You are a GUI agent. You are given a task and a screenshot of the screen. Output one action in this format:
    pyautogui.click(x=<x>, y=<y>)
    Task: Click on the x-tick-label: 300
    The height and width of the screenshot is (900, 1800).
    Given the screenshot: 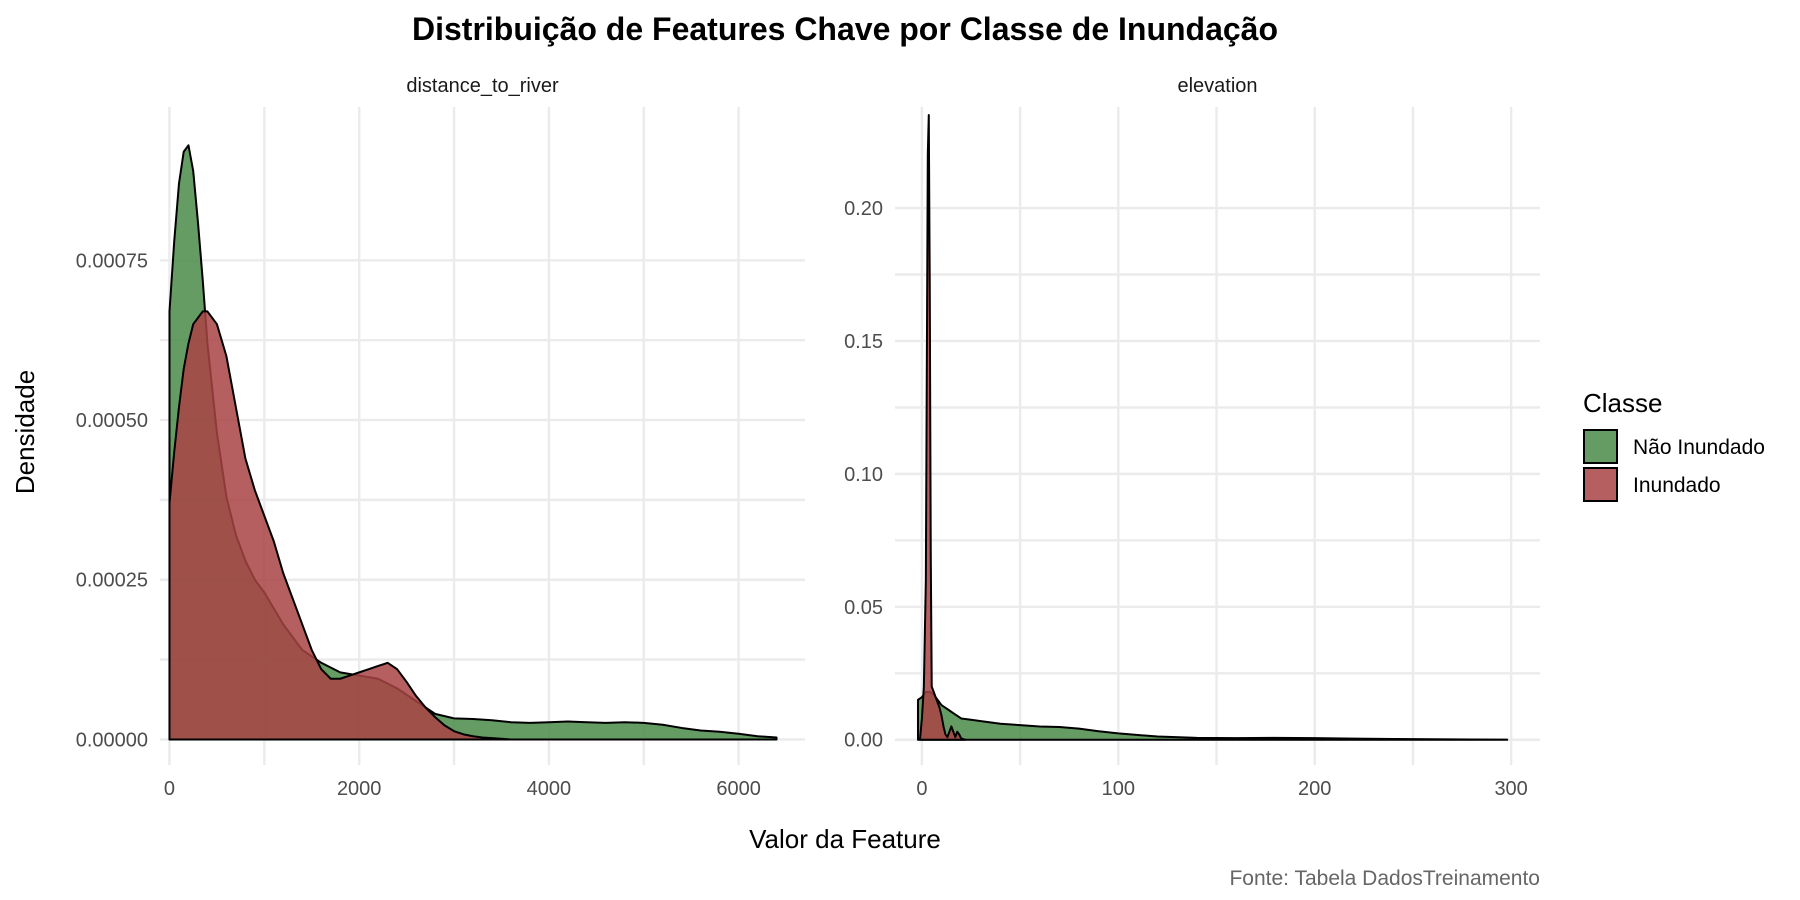 What is the action you would take?
    pyautogui.click(x=1510, y=789)
    